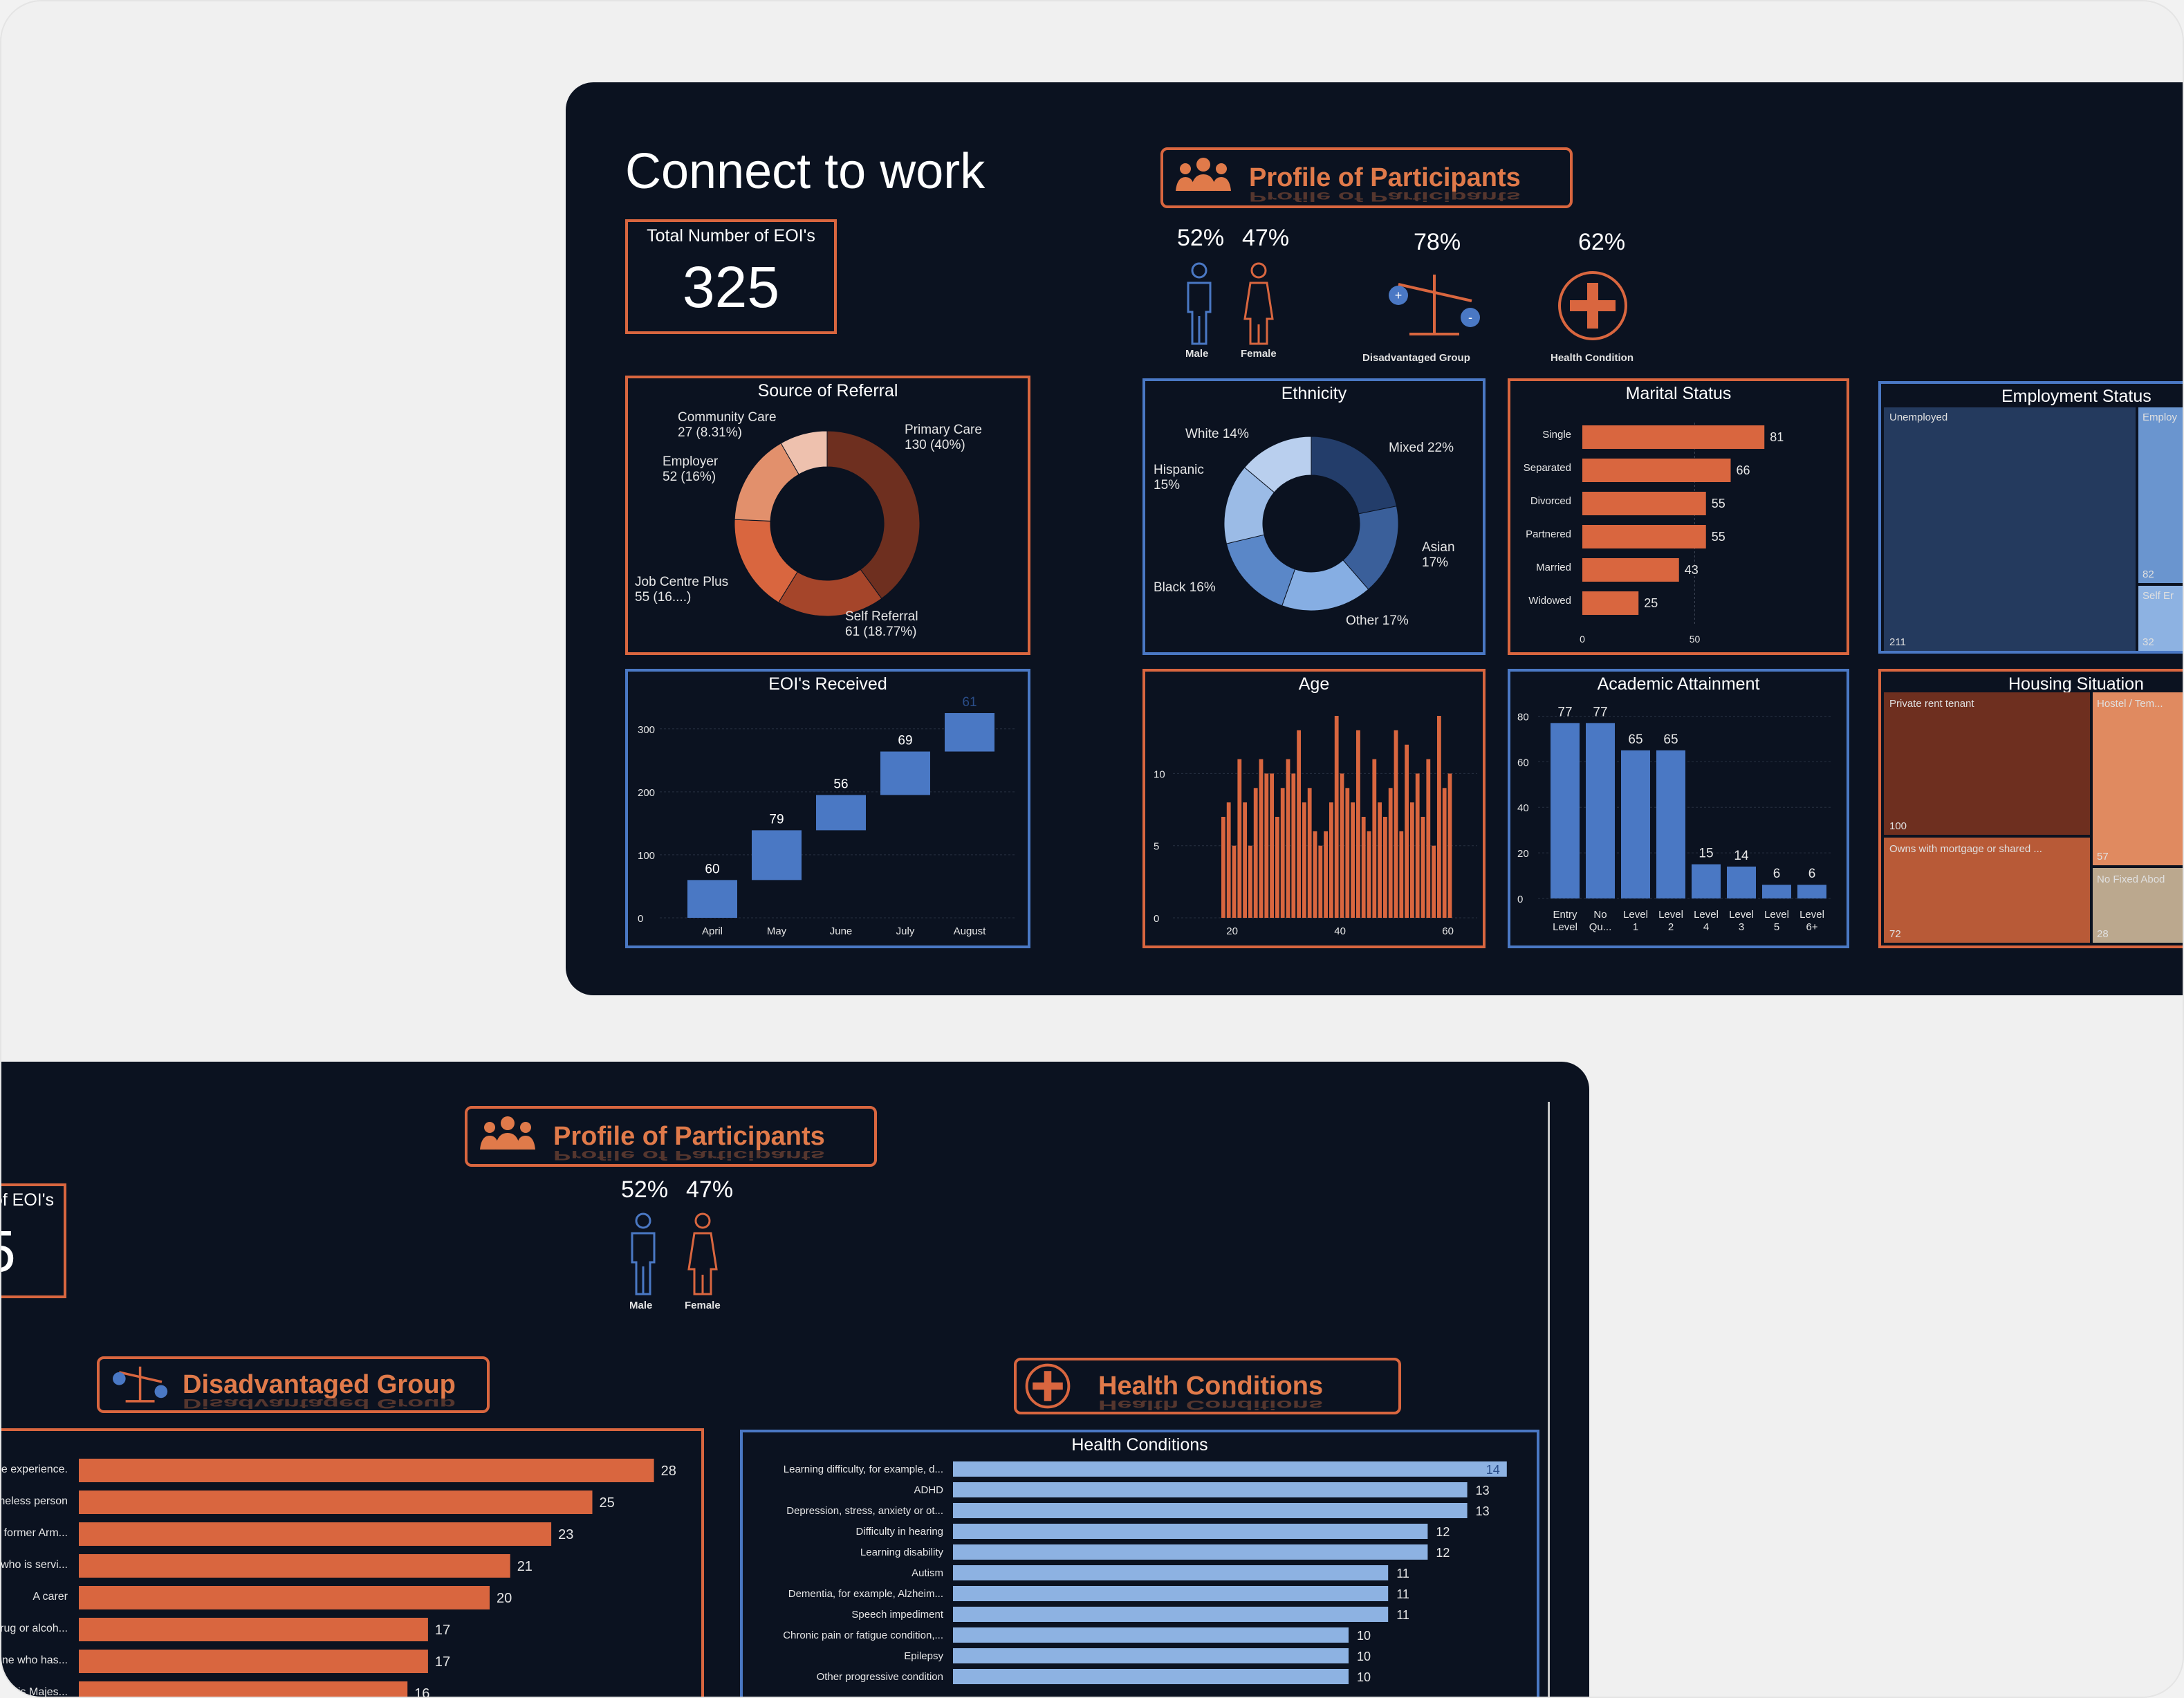  I want to click on housing-title: Housing Situation, so click(2076, 684).